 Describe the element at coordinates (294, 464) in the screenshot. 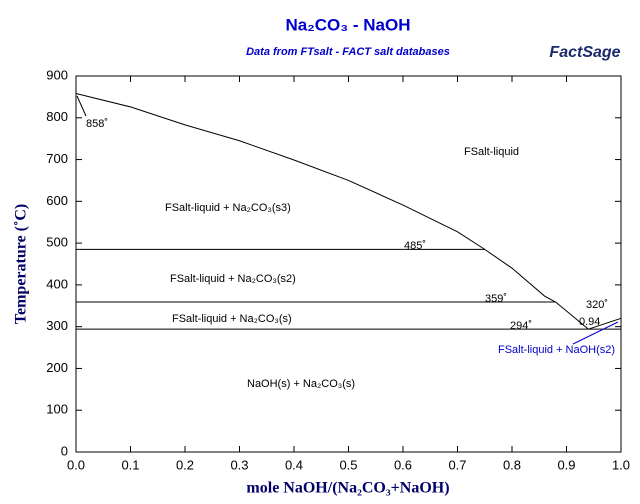

I see `x-tick-label: 0.4` at that location.